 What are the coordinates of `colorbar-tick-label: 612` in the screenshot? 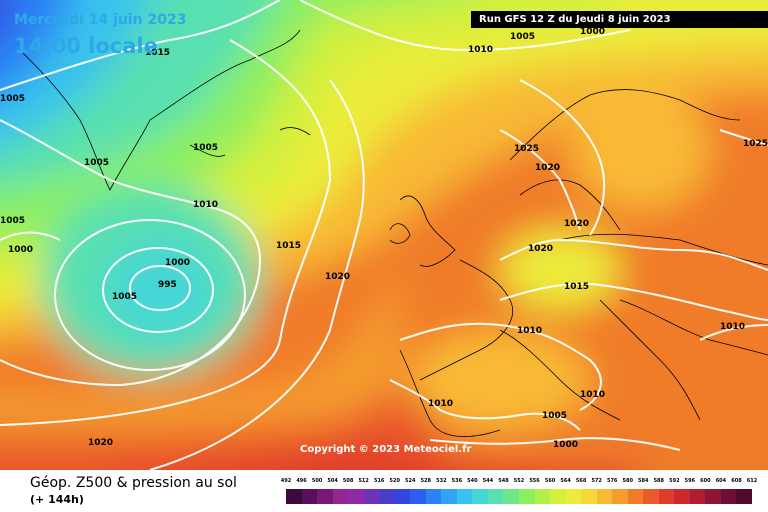 It's located at (752, 481).